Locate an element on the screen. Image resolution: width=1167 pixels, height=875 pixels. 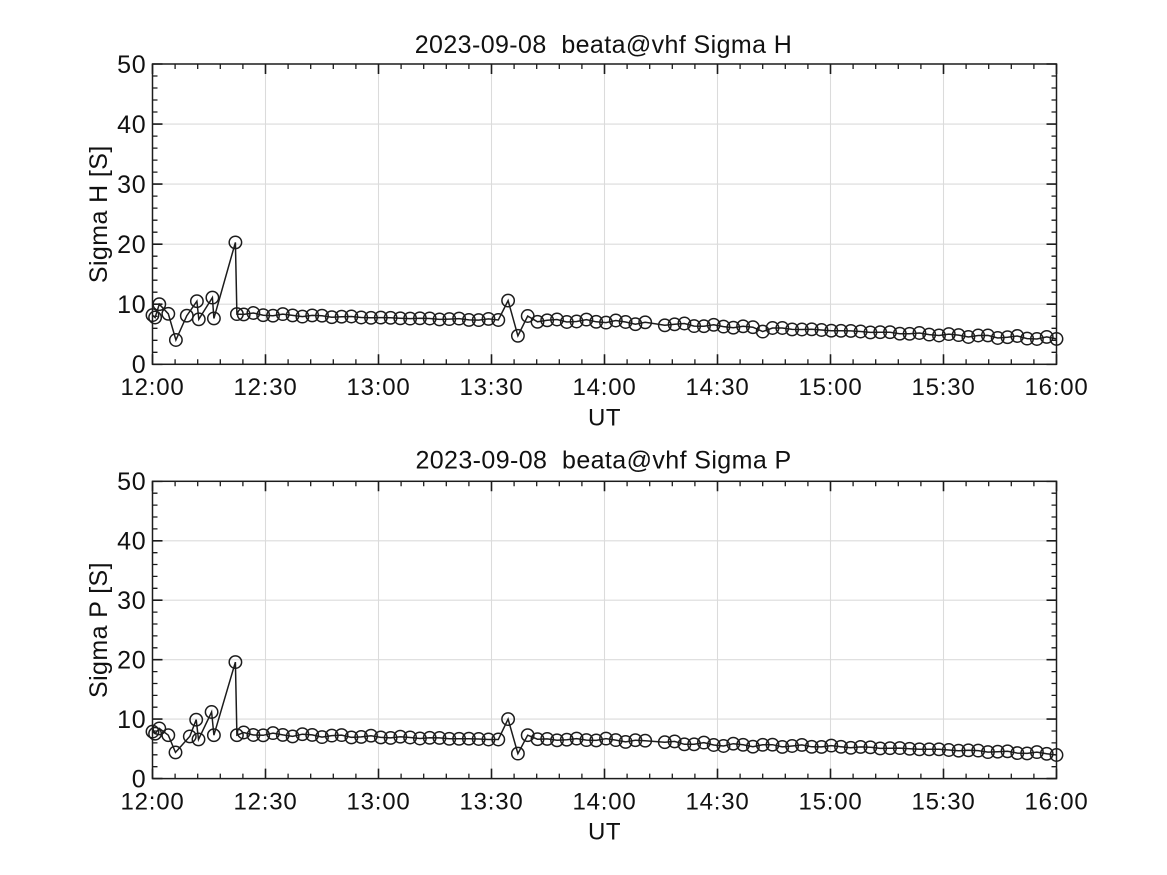
svg-text: Sigma H [S] is located at coordinates (99, 214).